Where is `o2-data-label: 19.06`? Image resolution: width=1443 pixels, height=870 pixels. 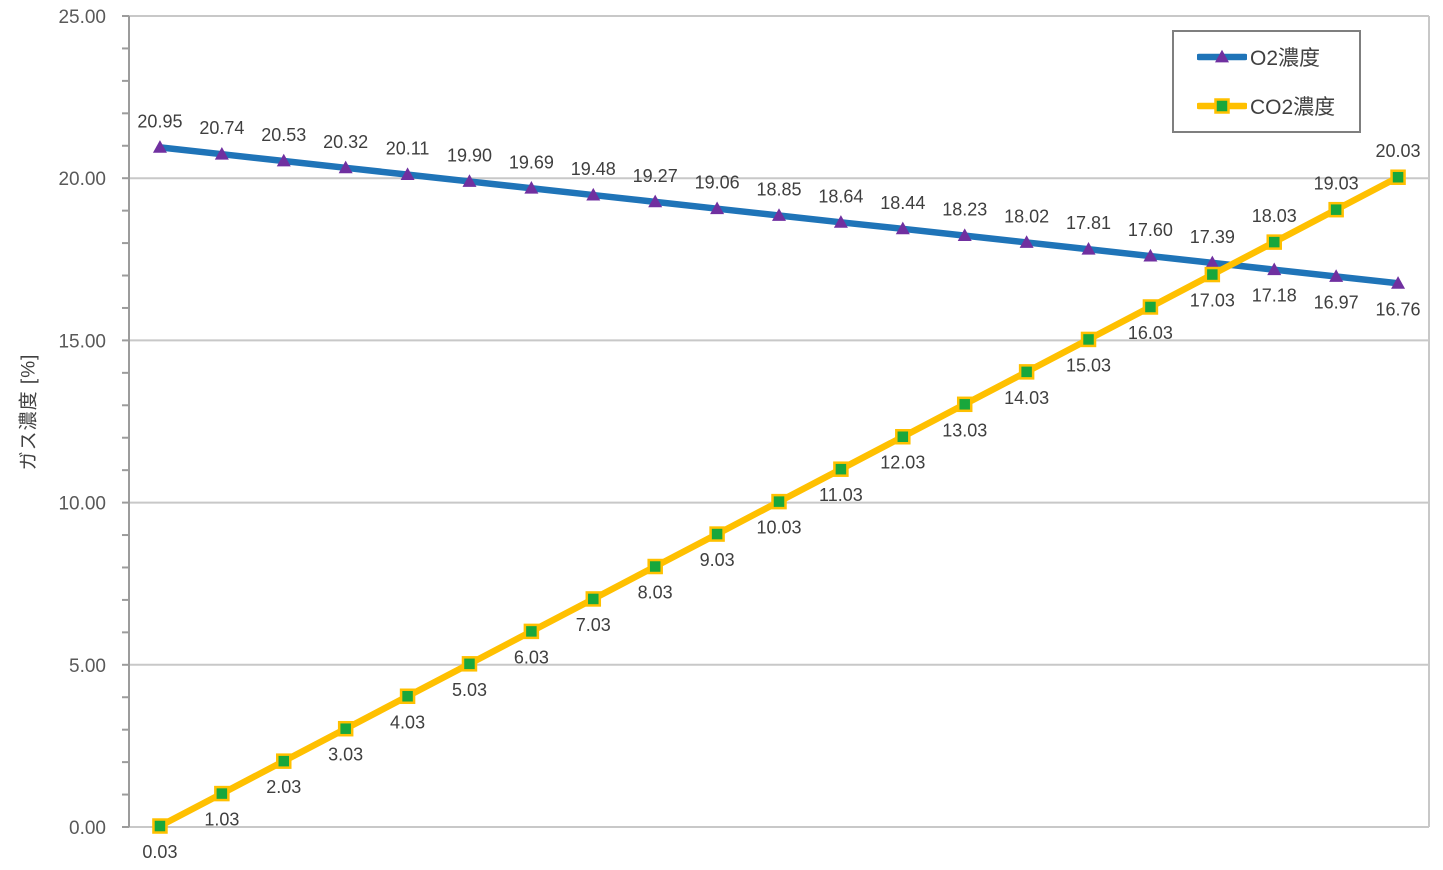
o2-data-label: 19.06 is located at coordinates (717, 183).